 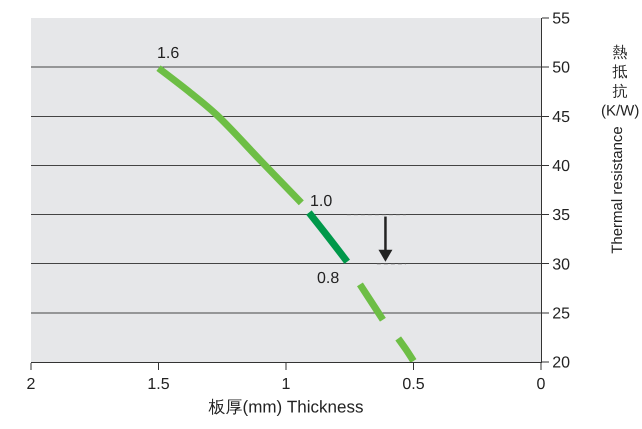 I want to click on text: 熱抵抗 (K/W), so click(x=620, y=82).